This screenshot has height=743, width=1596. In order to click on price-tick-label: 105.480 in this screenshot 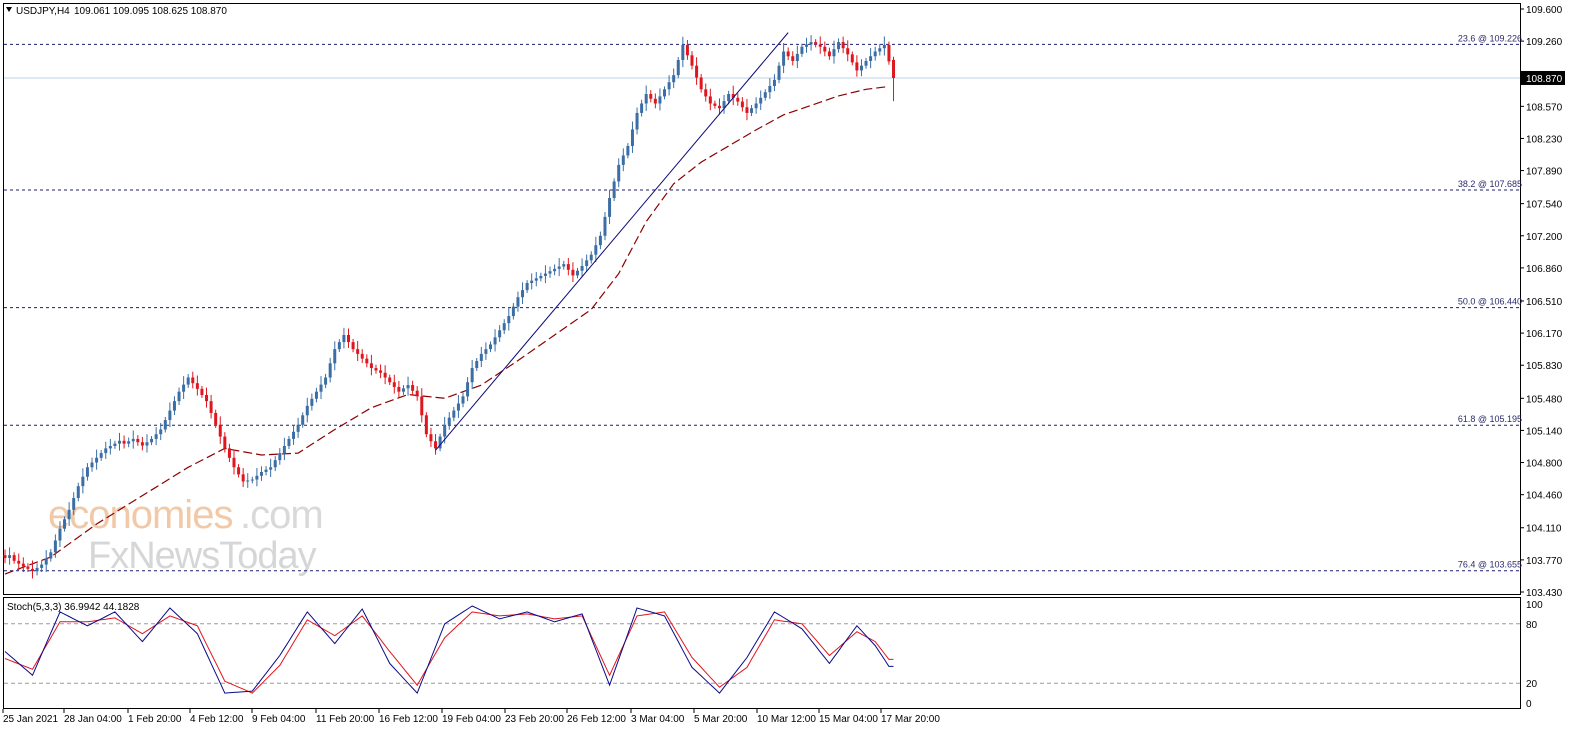, I will do `click(1544, 399)`.